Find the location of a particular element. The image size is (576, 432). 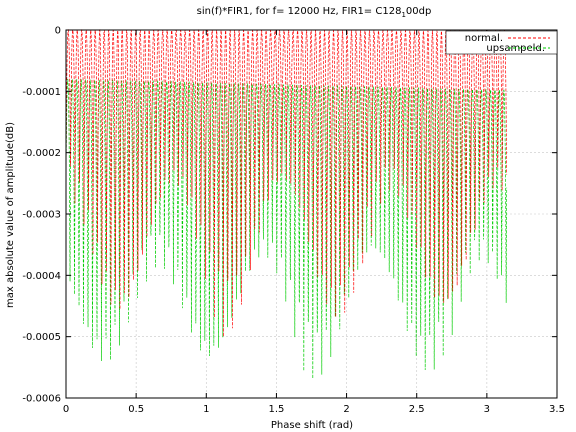

y-tick-label: -0.0005 is located at coordinates (41, 337).